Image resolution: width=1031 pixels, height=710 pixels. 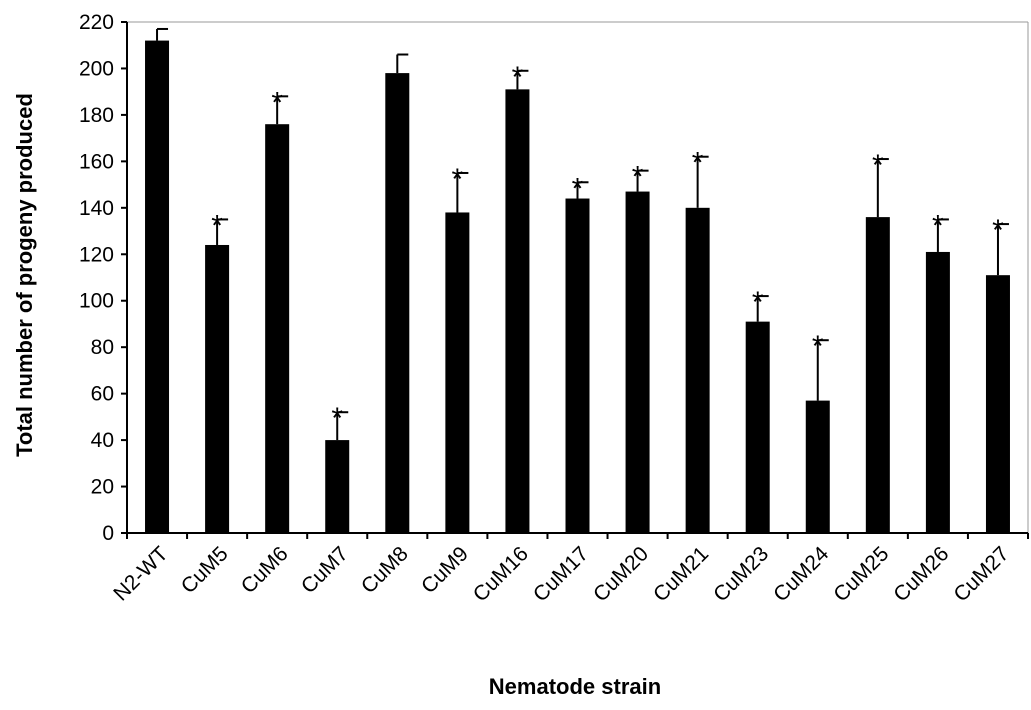 What do you see at coordinates (921, 574) in the screenshot?
I see `x-tick-label: CuM26` at bounding box center [921, 574].